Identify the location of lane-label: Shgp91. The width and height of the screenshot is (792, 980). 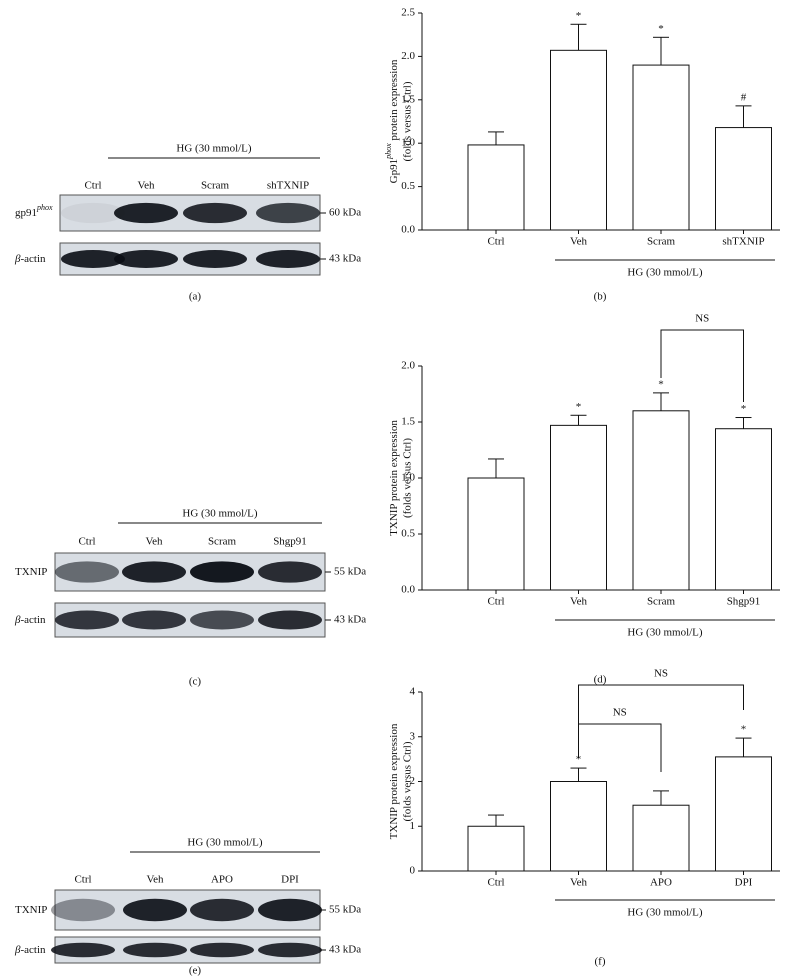
(290, 542).